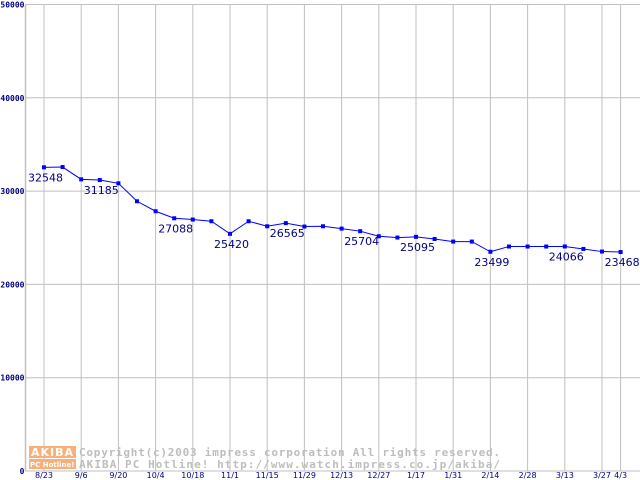  Describe the element at coordinates (156, 475) in the screenshot. I see `x-tick-label: 10/4` at that location.